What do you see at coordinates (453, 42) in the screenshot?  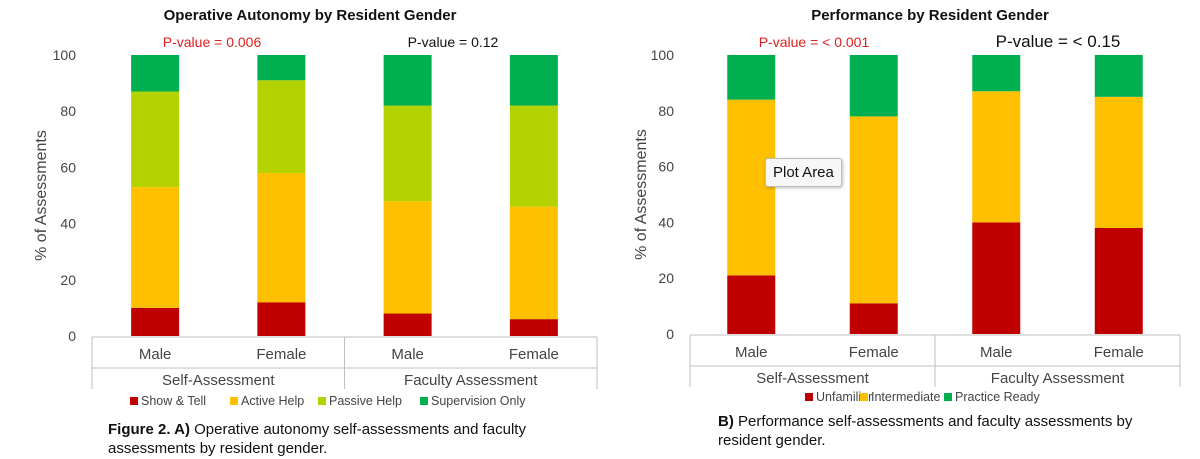 I see `p-value-label: P-value = 0.12` at bounding box center [453, 42].